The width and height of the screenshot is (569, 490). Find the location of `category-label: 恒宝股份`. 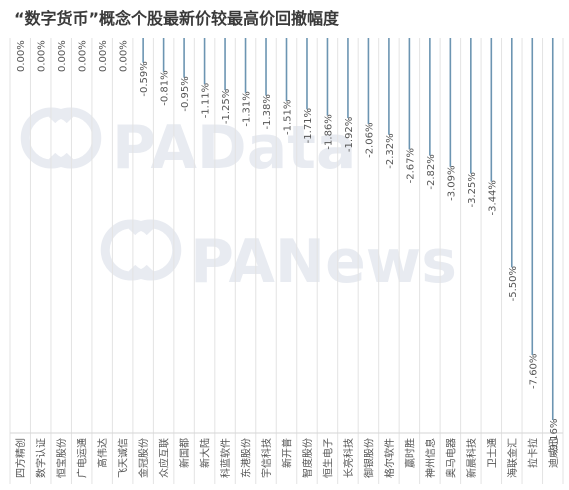

category-label: 恒宝股份 is located at coordinates (61, 458).